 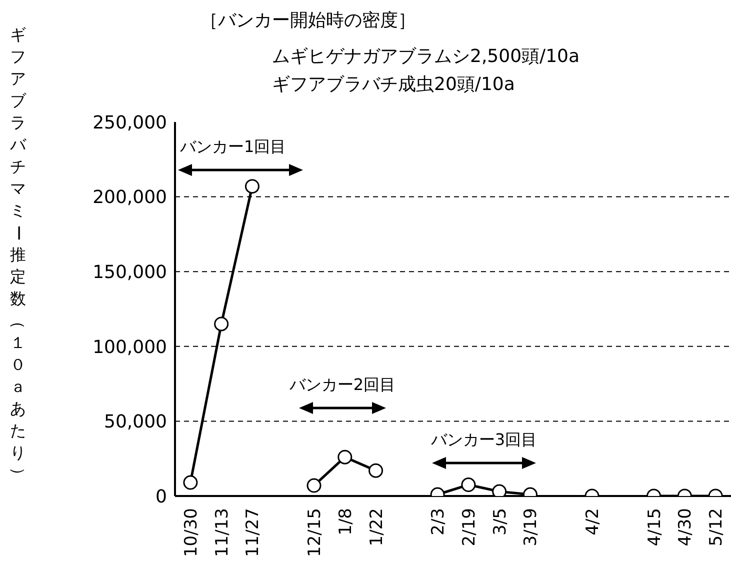 I want to click on x-tick-label: 1/22, so click(x=376, y=527).